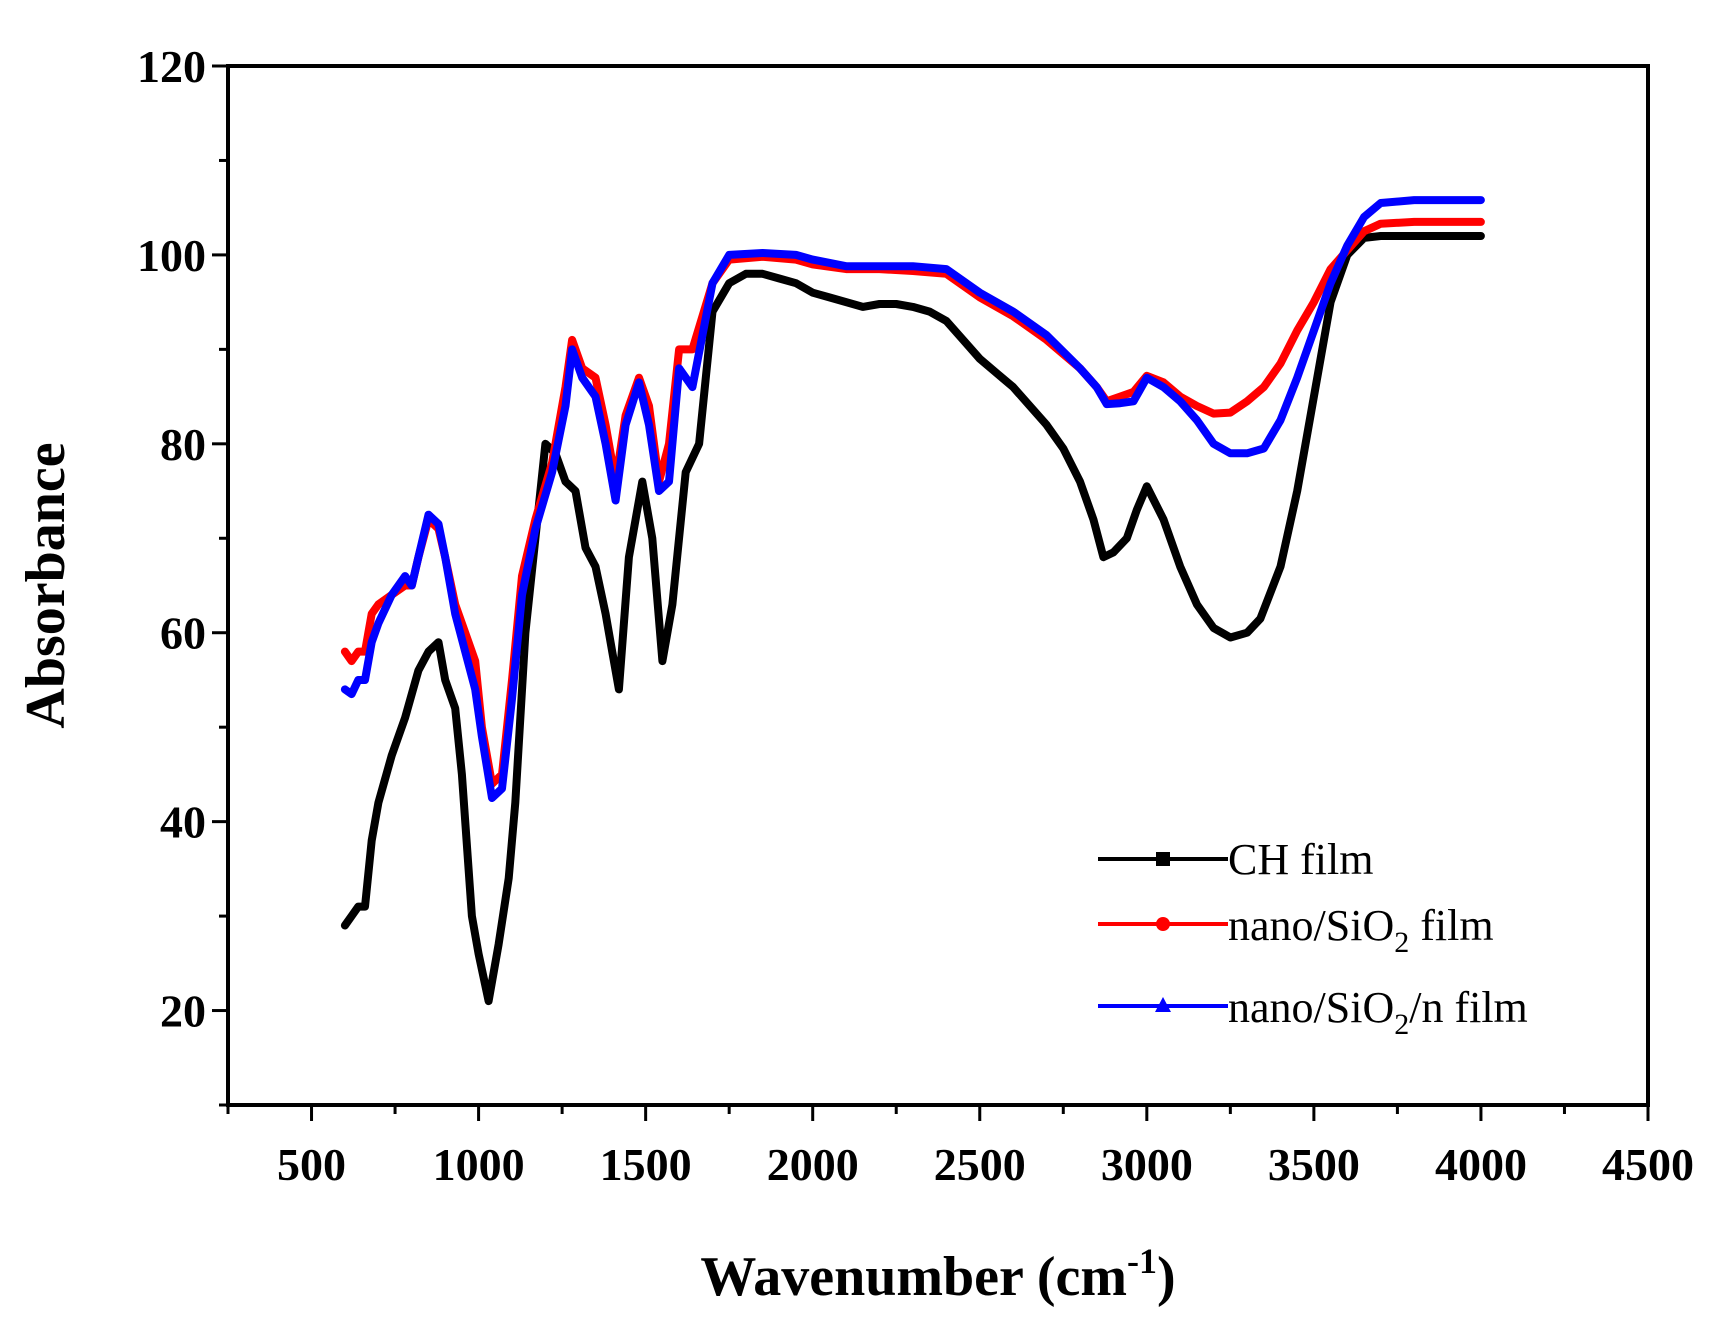 The width and height of the screenshot is (1724, 1336). What do you see at coordinates (646, 1164) in the screenshot?
I see `x-tick-label: 1500` at bounding box center [646, 1164].